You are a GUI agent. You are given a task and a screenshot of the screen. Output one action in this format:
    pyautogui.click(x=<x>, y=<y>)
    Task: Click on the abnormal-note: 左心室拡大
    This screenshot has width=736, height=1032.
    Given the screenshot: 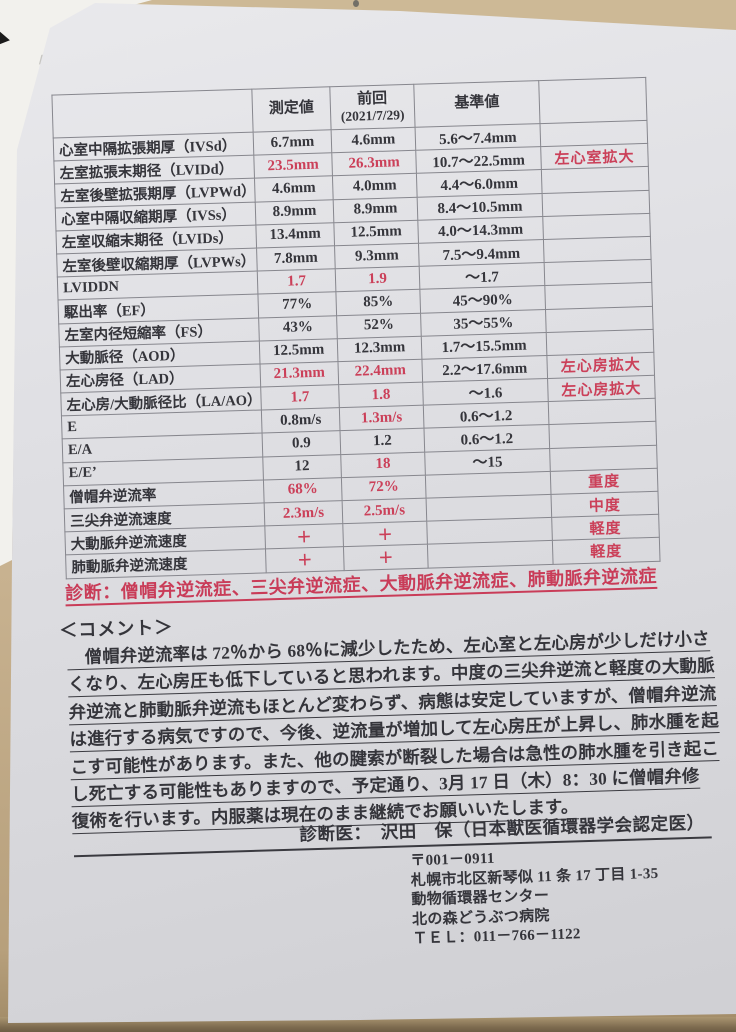 What is the action you would take?
    pyautogui.click(x=594, y=156)
    